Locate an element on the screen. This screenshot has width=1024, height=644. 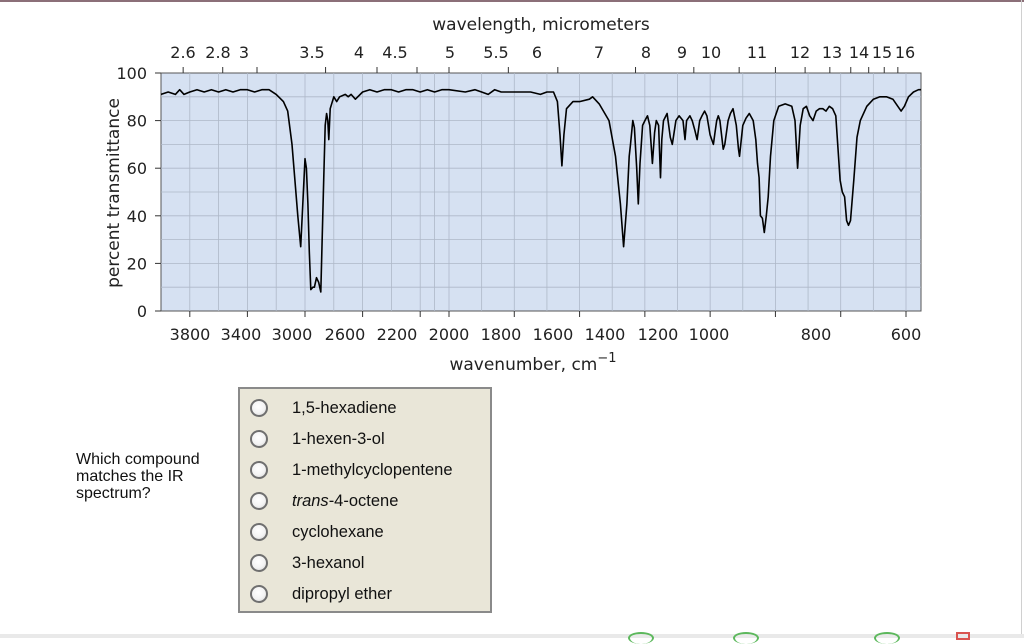
choice-1-methylcyclopentene: 1-methylcyclopentene is located at coordinates (351, 470).